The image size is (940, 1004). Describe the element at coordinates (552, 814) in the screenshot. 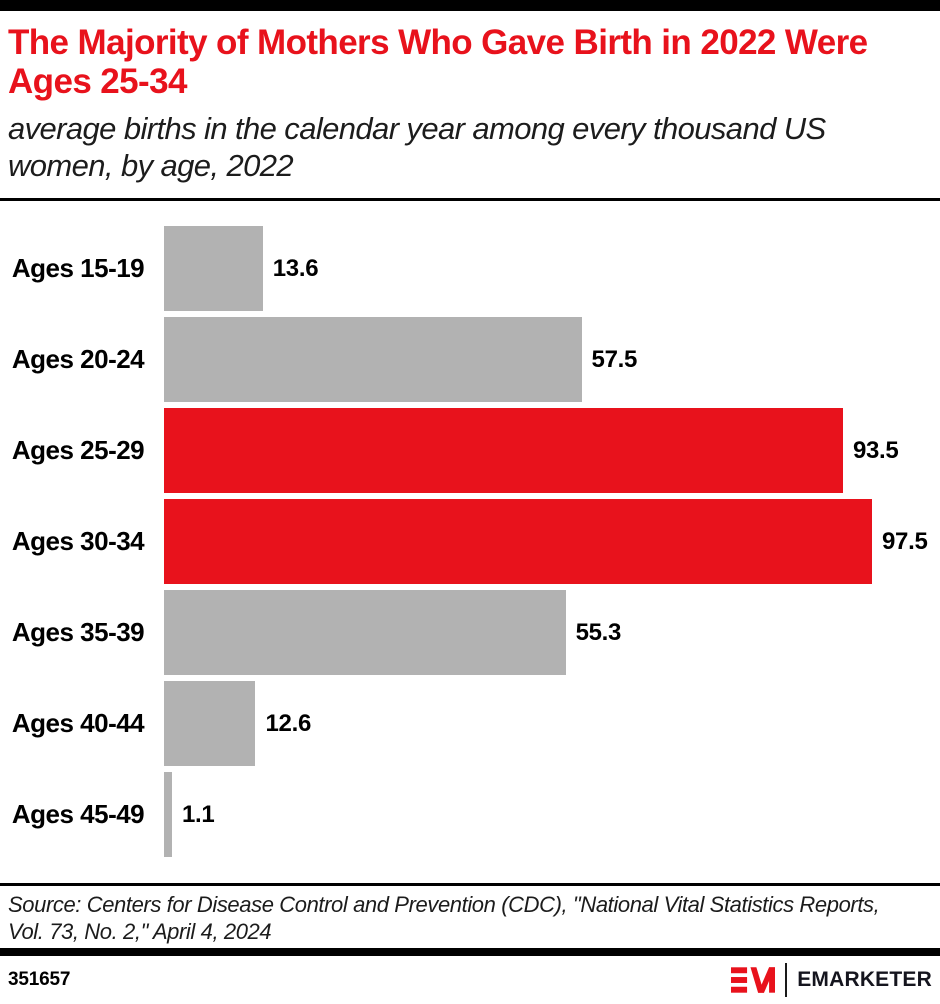

I see `bar-track: 1.1` at that location.